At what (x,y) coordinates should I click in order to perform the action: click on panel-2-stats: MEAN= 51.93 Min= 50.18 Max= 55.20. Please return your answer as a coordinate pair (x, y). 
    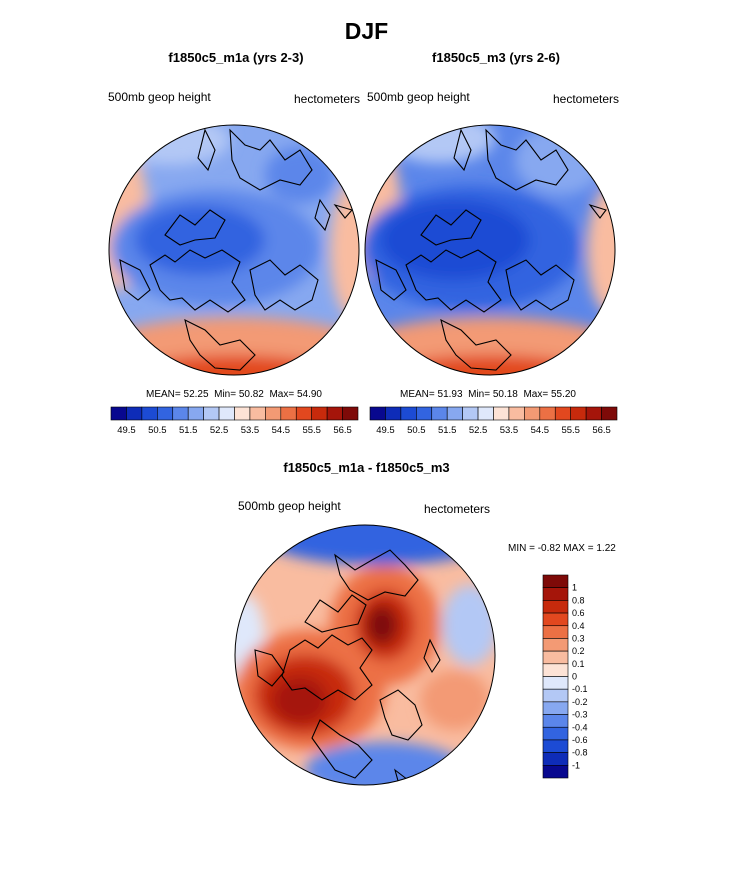
    Looking at the image, I should click on (488, 394).